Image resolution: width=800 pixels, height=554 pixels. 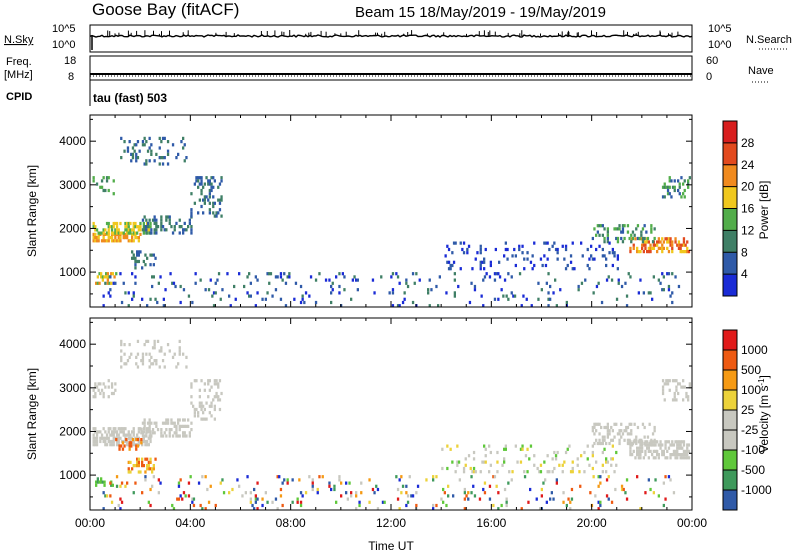 I want to click on beam-date-title: Beam 15 18/May/2019 - 19/May/2019, so click(x=480, y=12).